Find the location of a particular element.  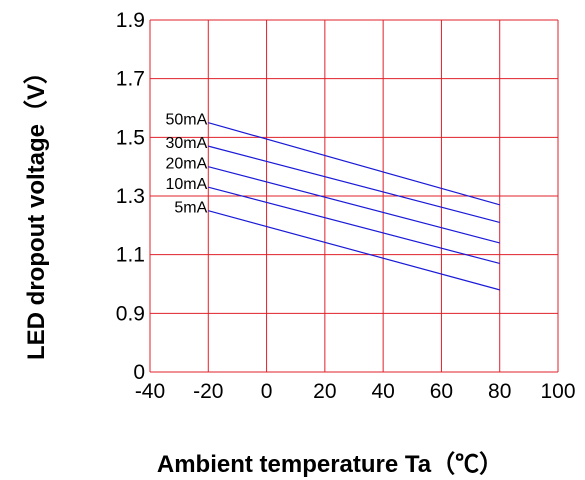

series-label-20mA: 20mA is located at coordinates (186, 164).